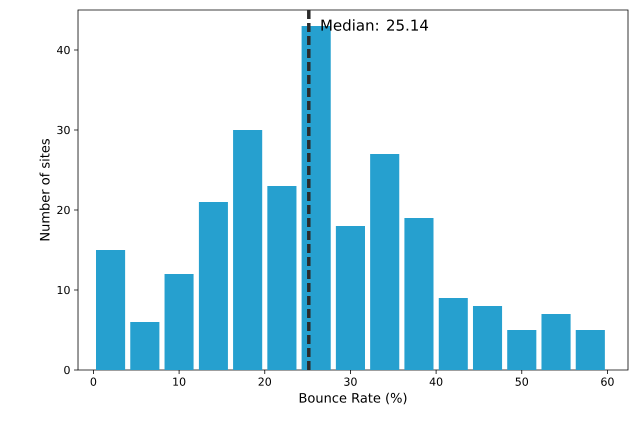  I want to click on y-tick-label: 10, so click(64, 290).